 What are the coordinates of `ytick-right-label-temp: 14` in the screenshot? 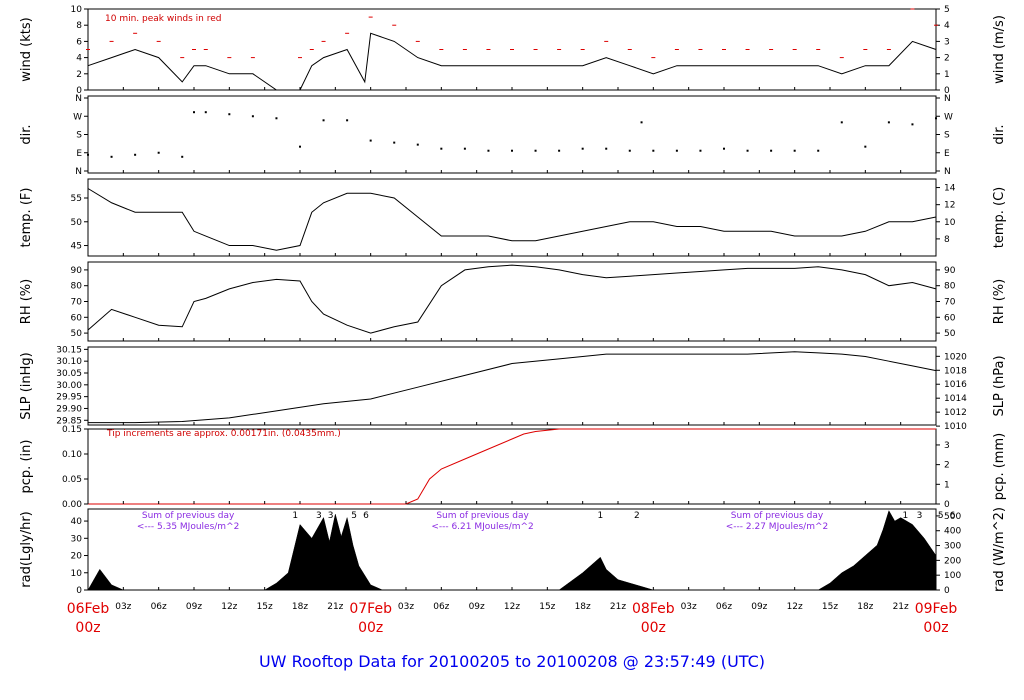 It's located at (950, 189).